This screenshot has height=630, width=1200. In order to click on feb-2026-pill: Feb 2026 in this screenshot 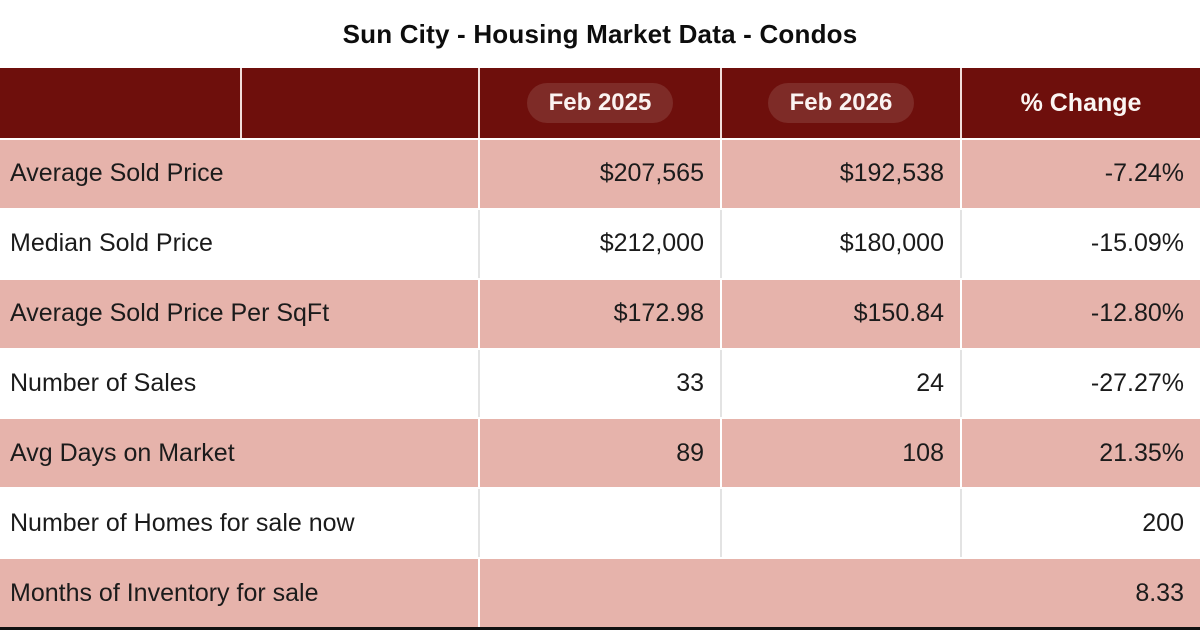, I will do `click(841, 103)`.